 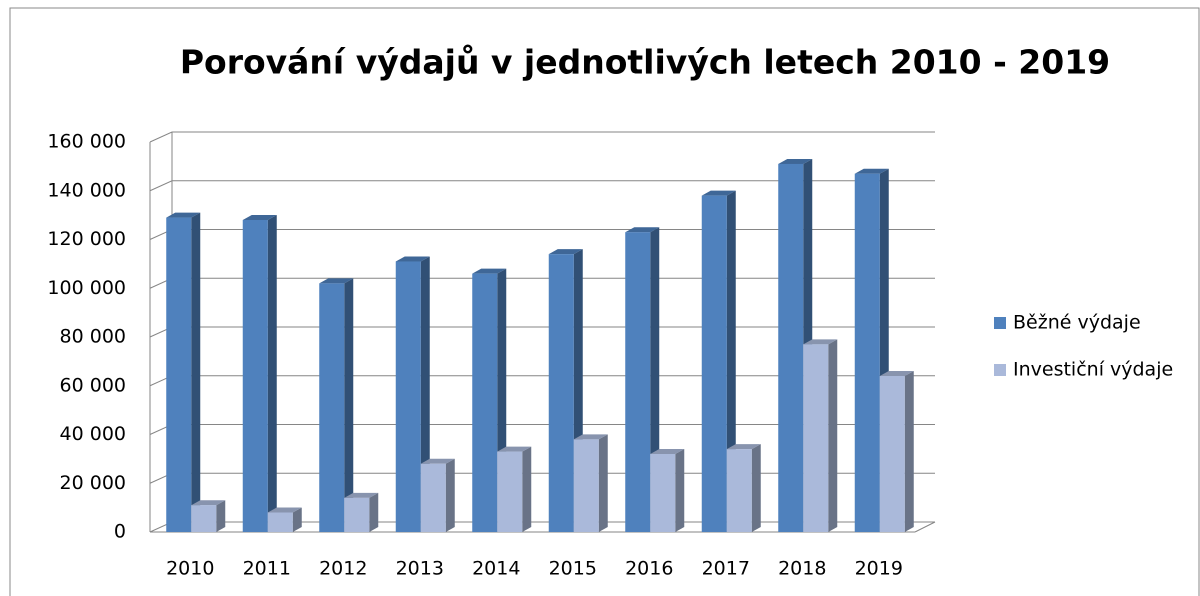 I want to click on y-tick-label: 20 000, so click(x=93, y=483).